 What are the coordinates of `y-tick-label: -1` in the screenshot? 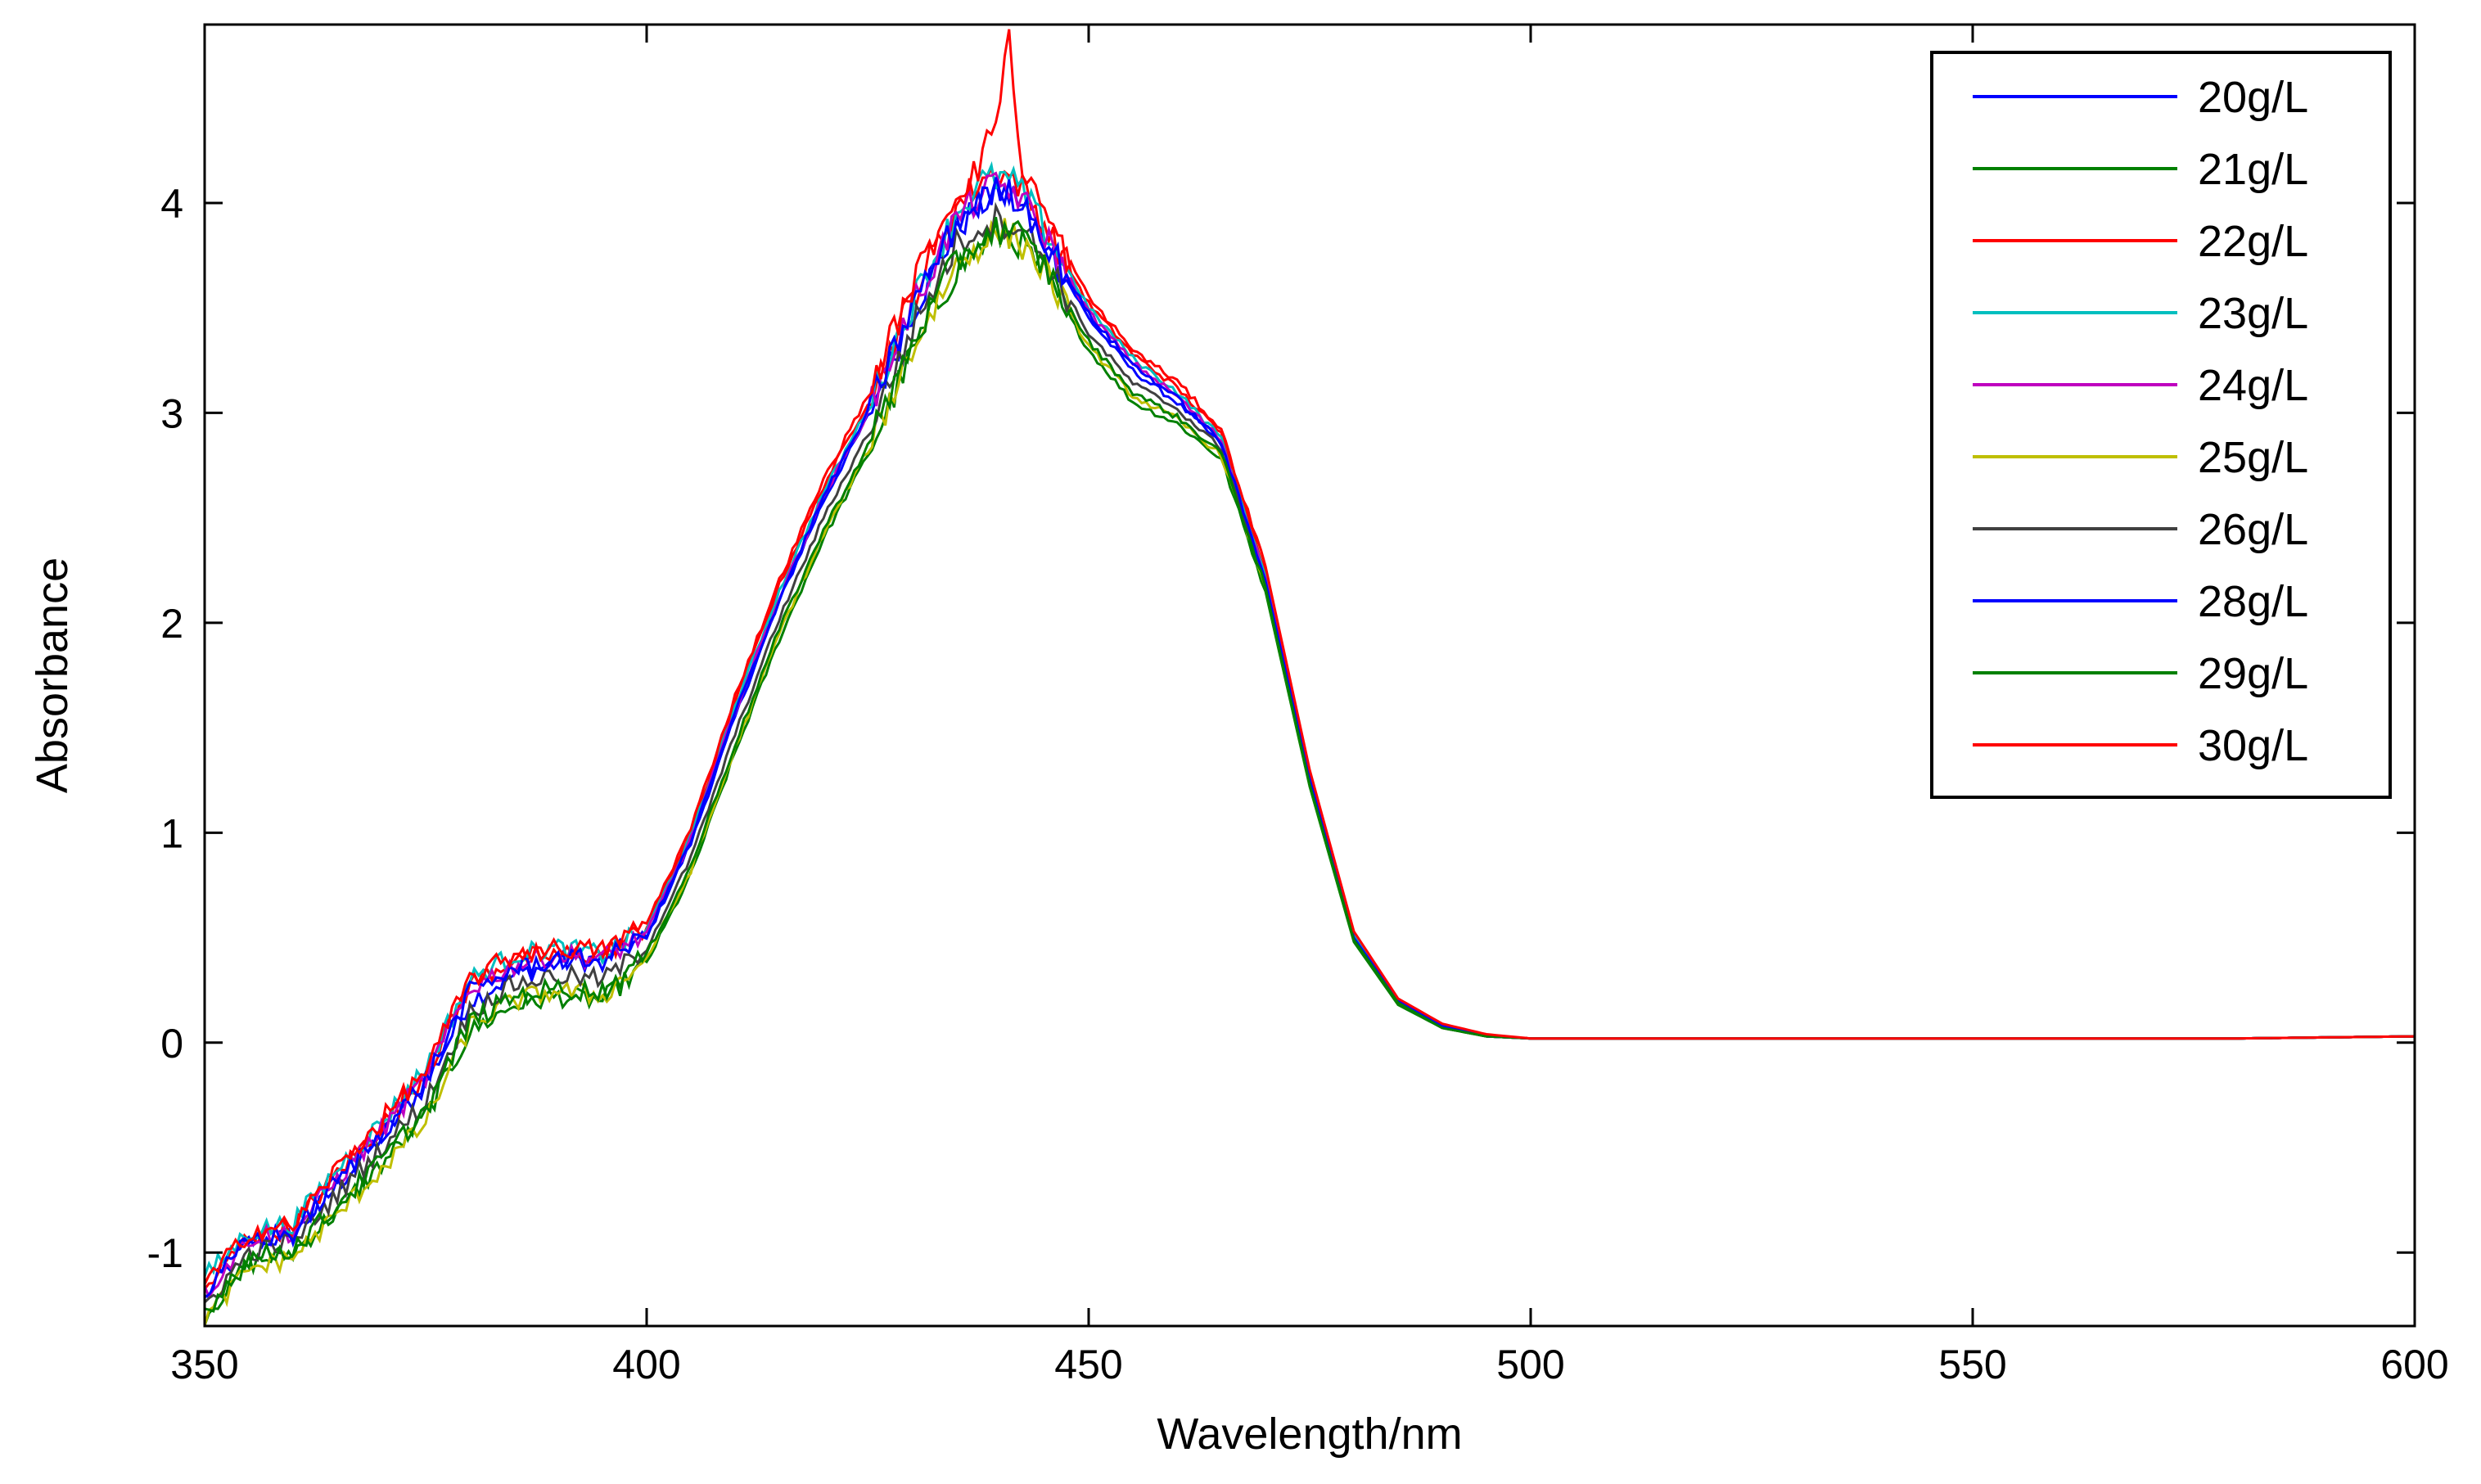 It's located at (165, 1253).